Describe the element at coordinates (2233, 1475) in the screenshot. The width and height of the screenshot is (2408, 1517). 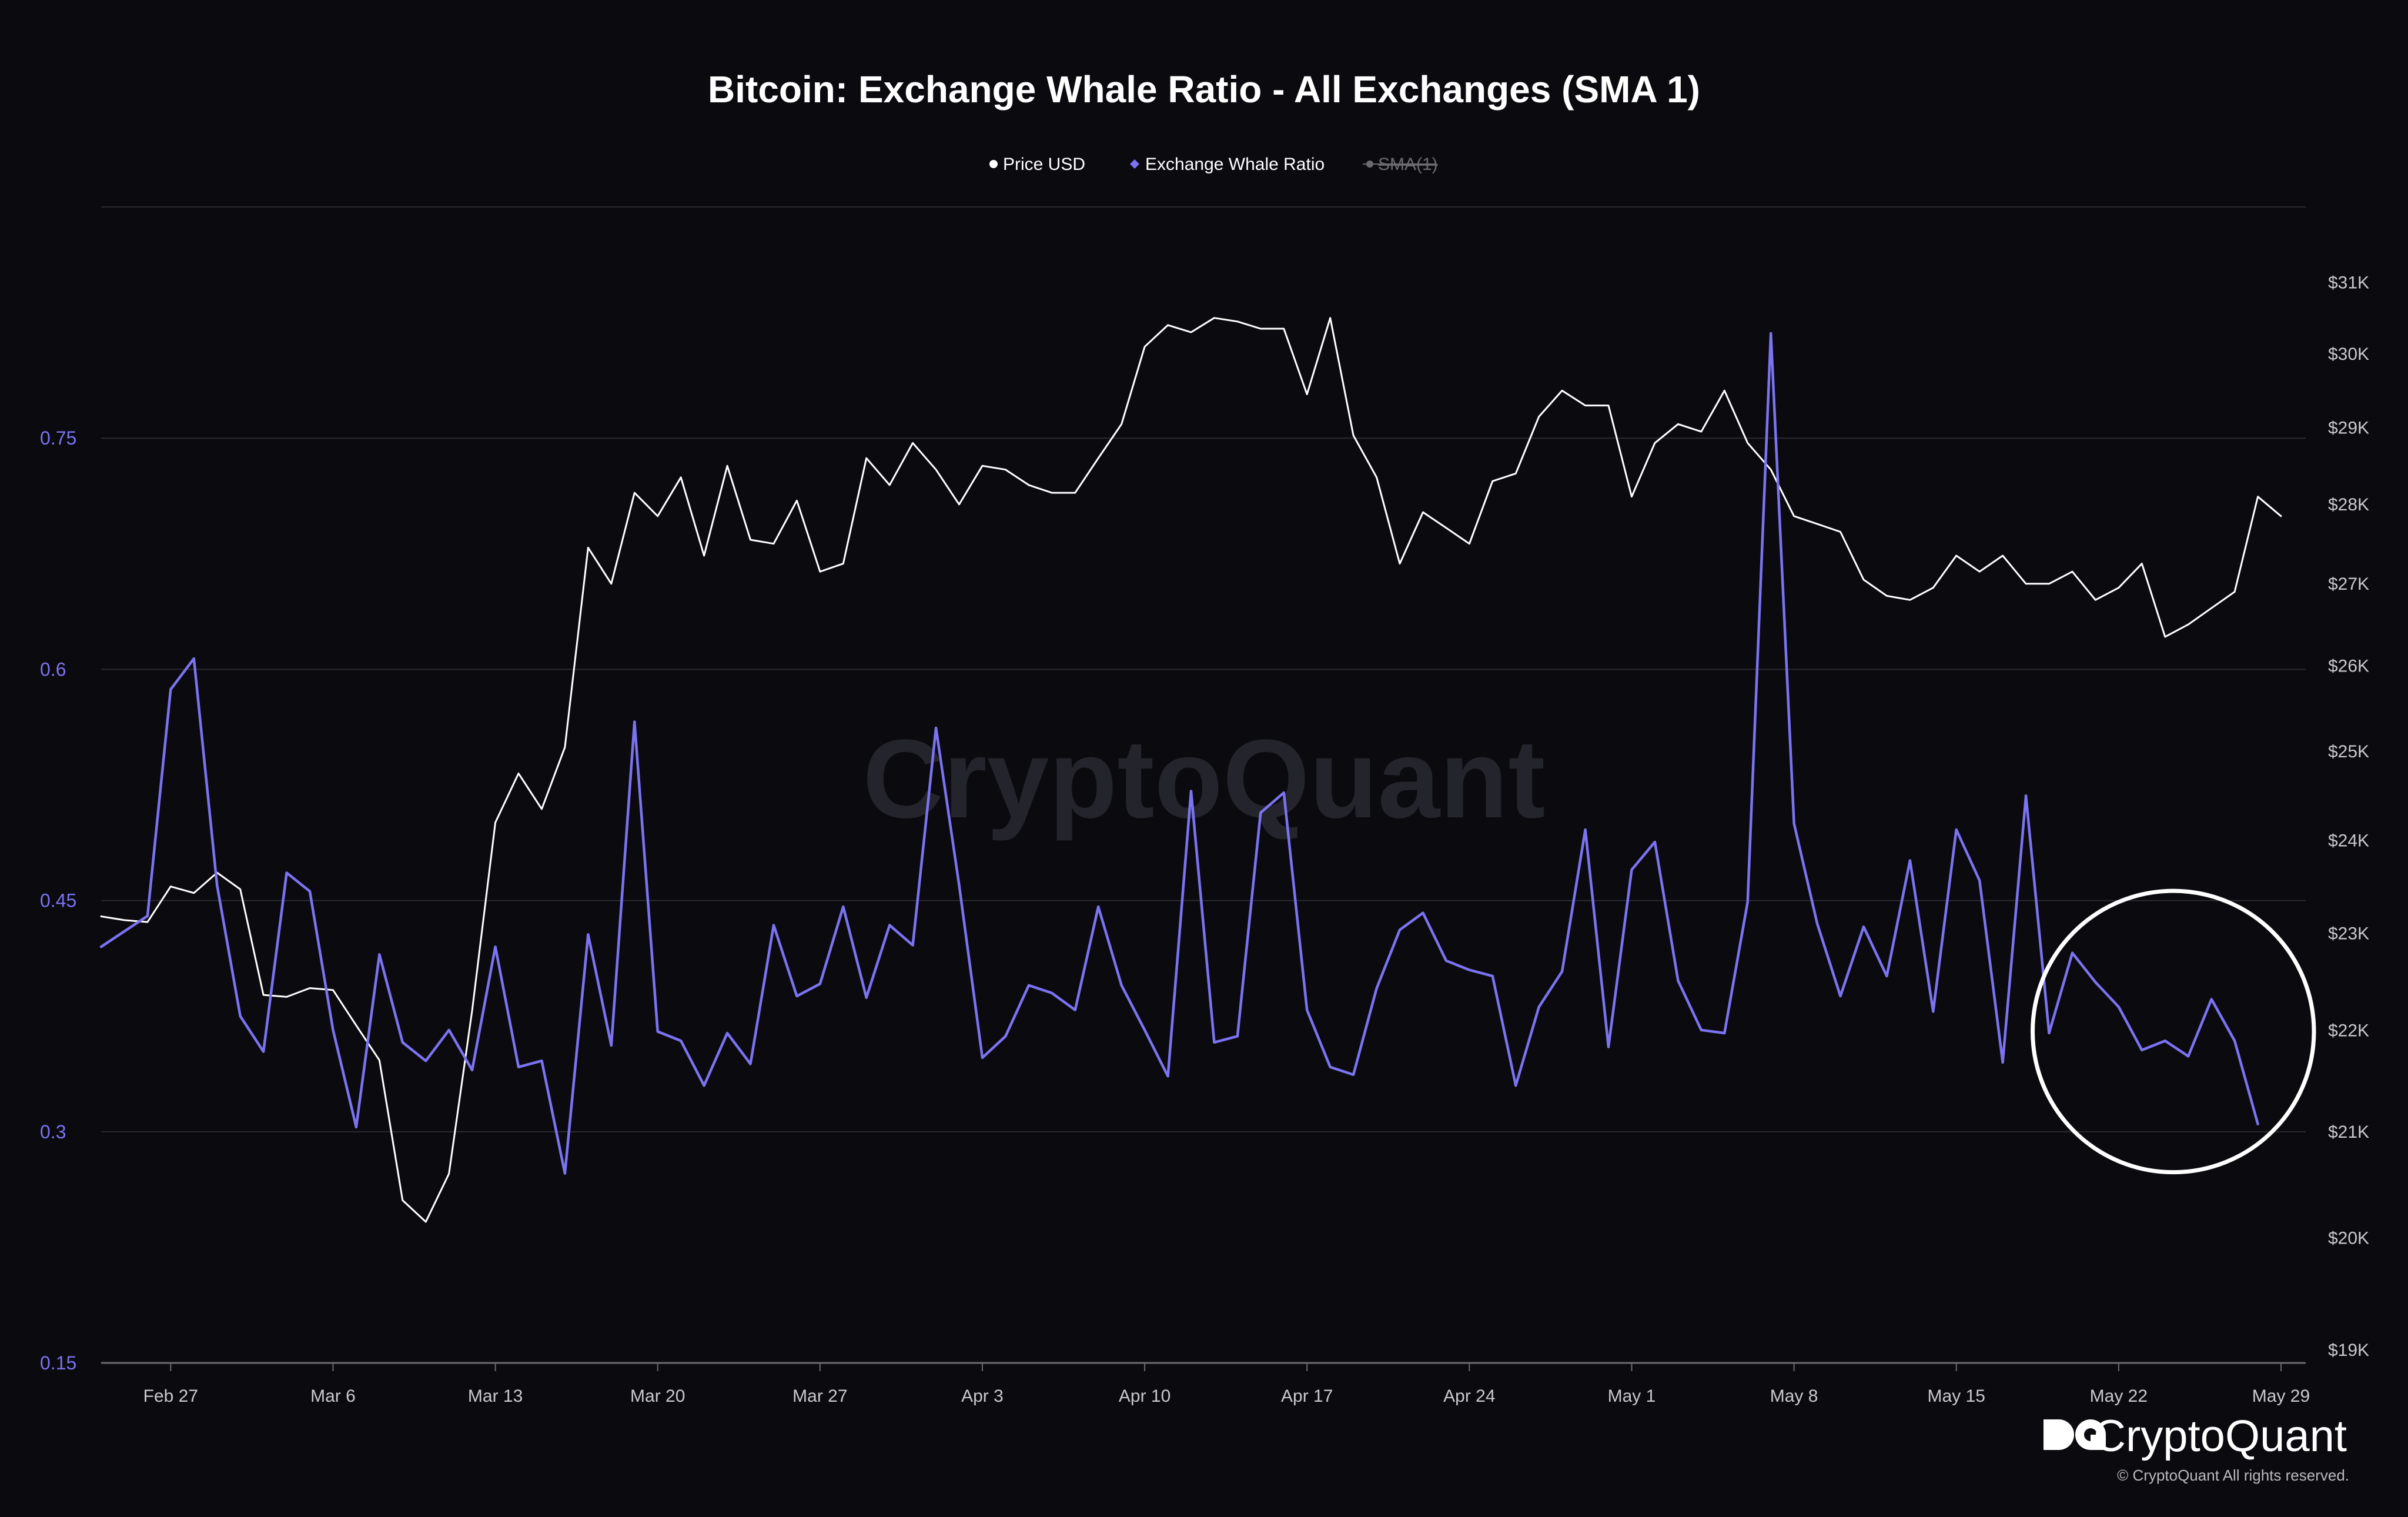
I see `copyright-text: © CryptoQuant All rights reserved.` at that location.